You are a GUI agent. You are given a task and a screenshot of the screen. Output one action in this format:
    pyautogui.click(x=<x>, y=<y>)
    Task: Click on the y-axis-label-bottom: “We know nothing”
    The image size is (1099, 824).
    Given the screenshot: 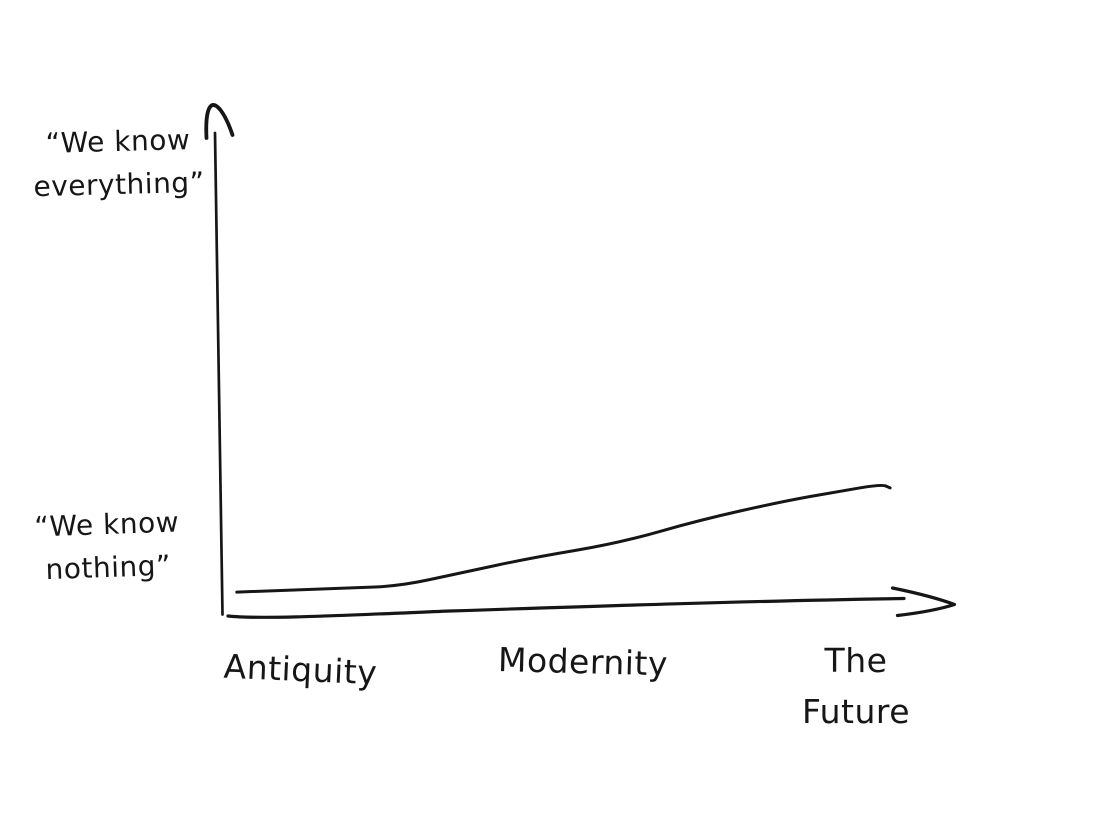 What is the action you would take?
    pyautogui.click(x=106, y=546)
    